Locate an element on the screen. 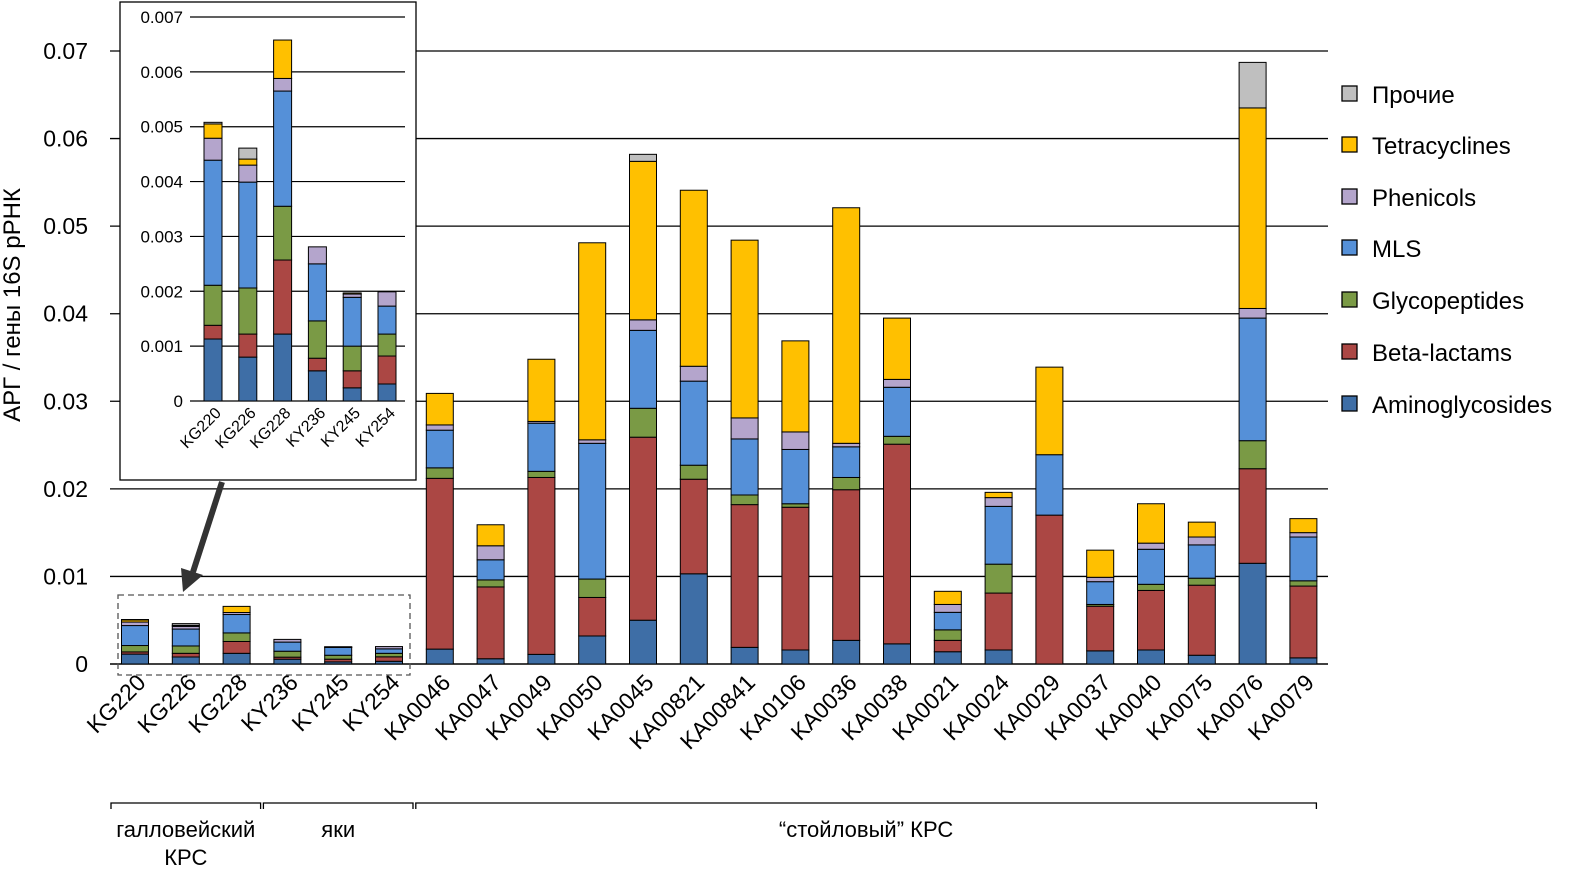 The image size is (1593, 884). y-tick-label: 0.01 is located at coordinates (65, 576).